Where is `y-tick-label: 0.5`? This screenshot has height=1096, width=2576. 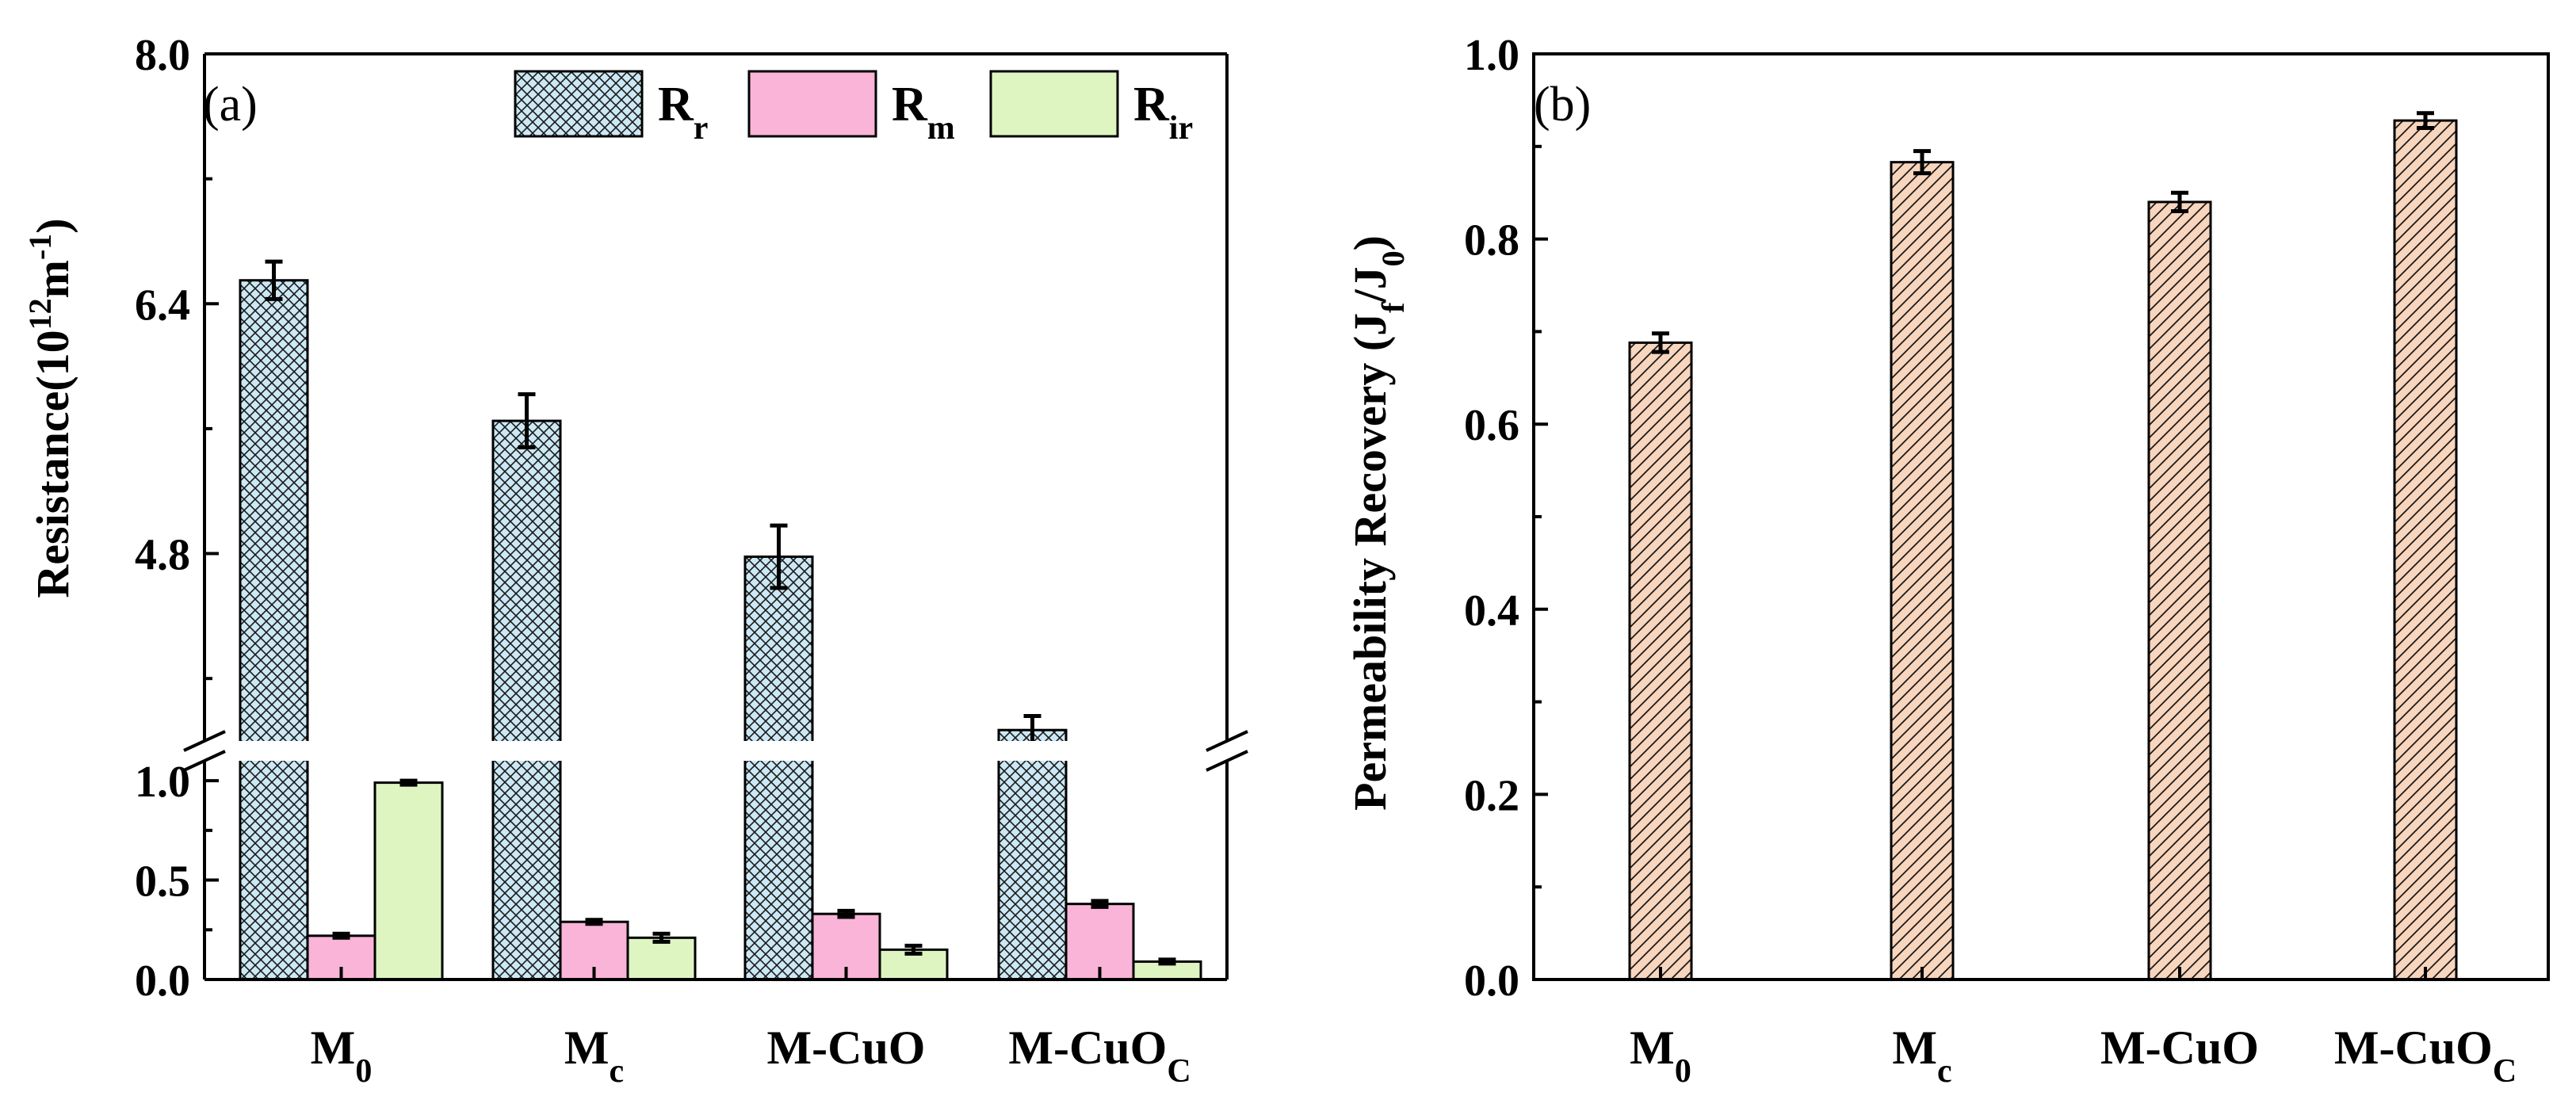
y-tick-label: 0.5 is located at coordinates (162, 882).